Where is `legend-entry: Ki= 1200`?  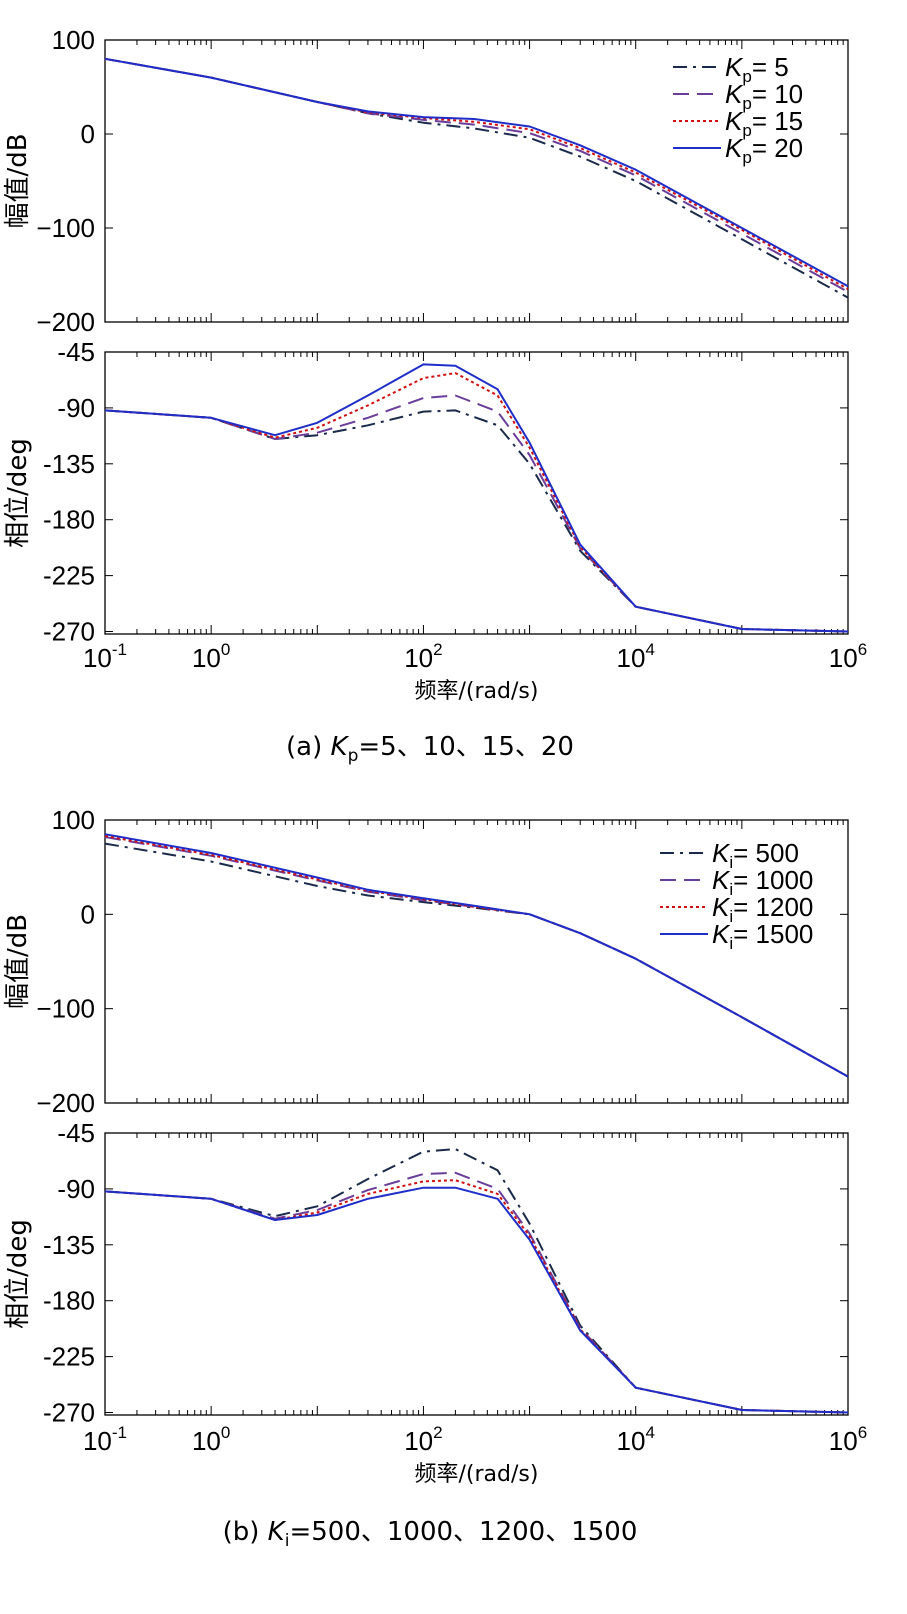
legend-entry: Ki= 1200 is located at coordinates (762, 909).